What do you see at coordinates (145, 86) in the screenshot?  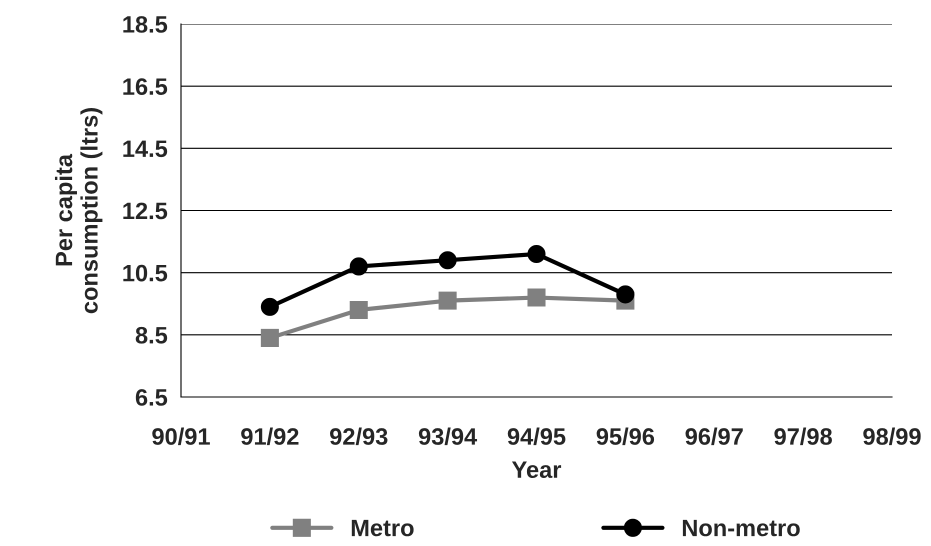 I see `y-tick-label: 16.5` at bounding box center [145, 86].